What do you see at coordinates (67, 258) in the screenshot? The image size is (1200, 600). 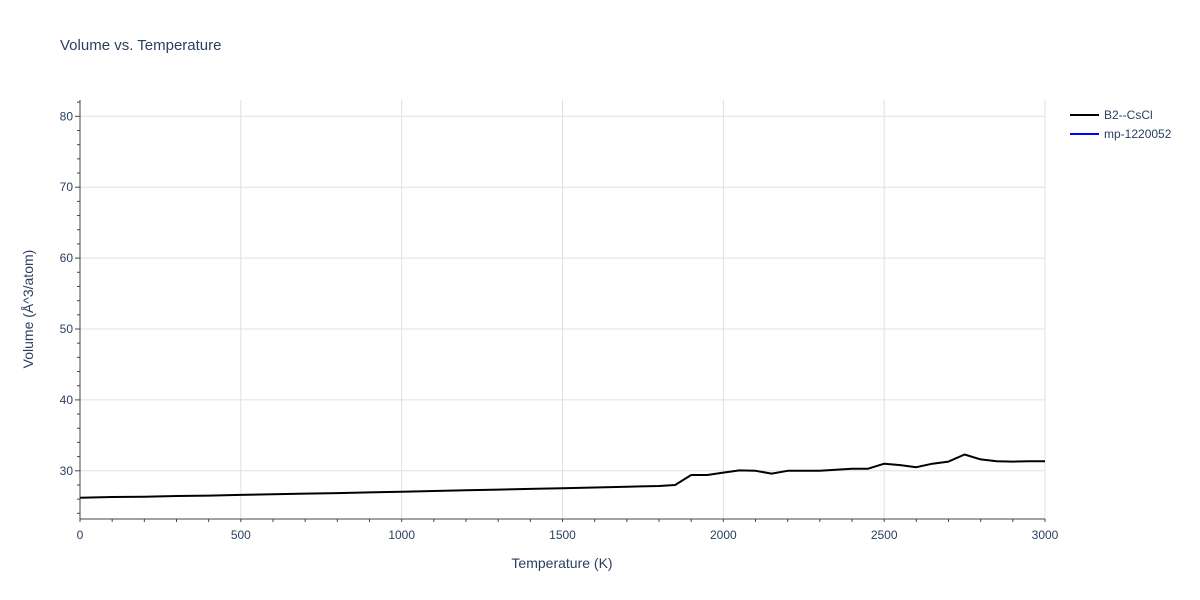 I see `y-tick-label: 60` at bounding box center [67, 258].